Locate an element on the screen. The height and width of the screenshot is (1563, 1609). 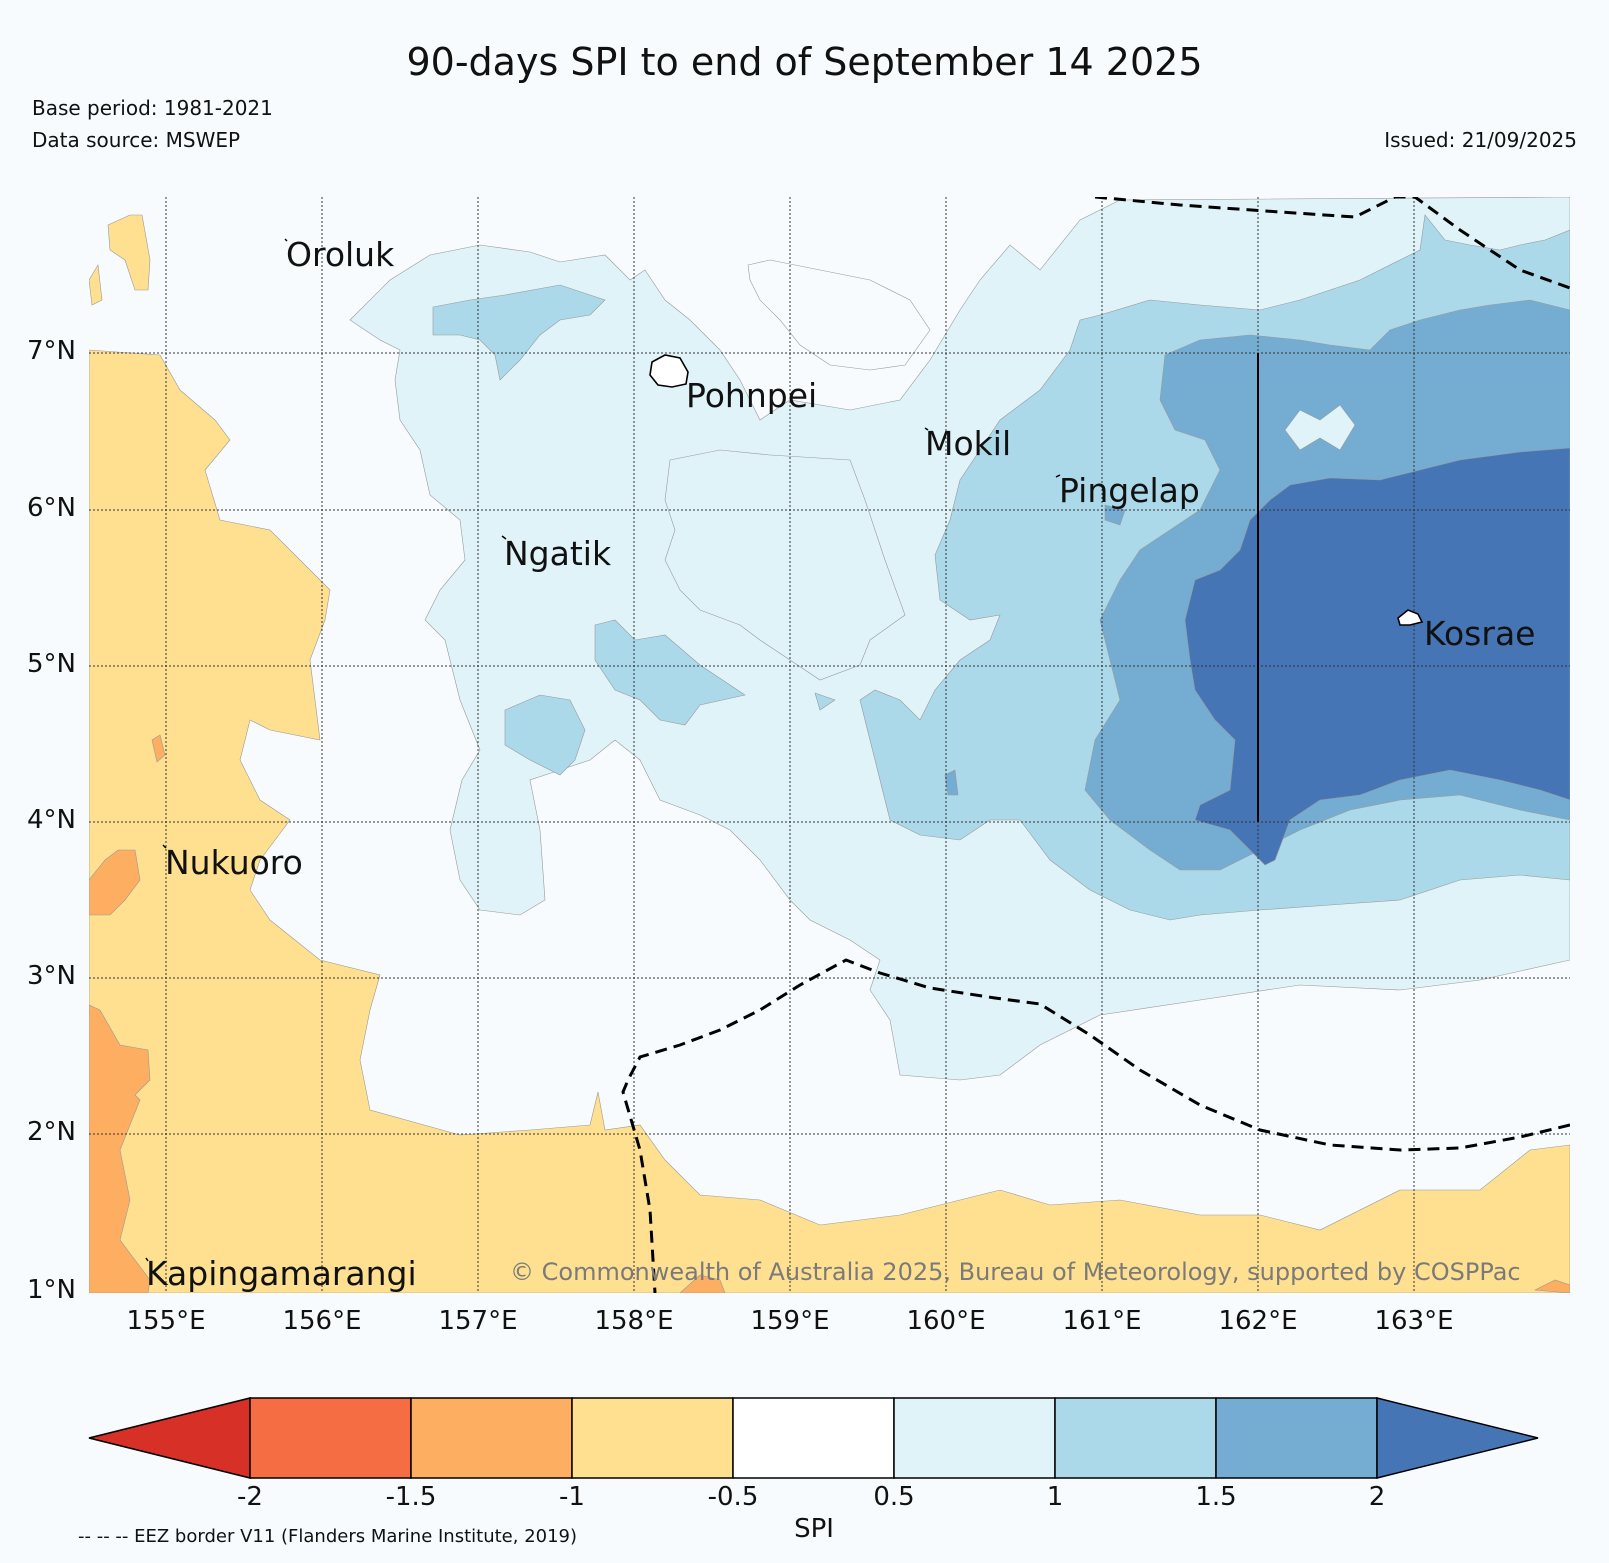
lon-label: 161°E is located at coordinates (1102, 1321).